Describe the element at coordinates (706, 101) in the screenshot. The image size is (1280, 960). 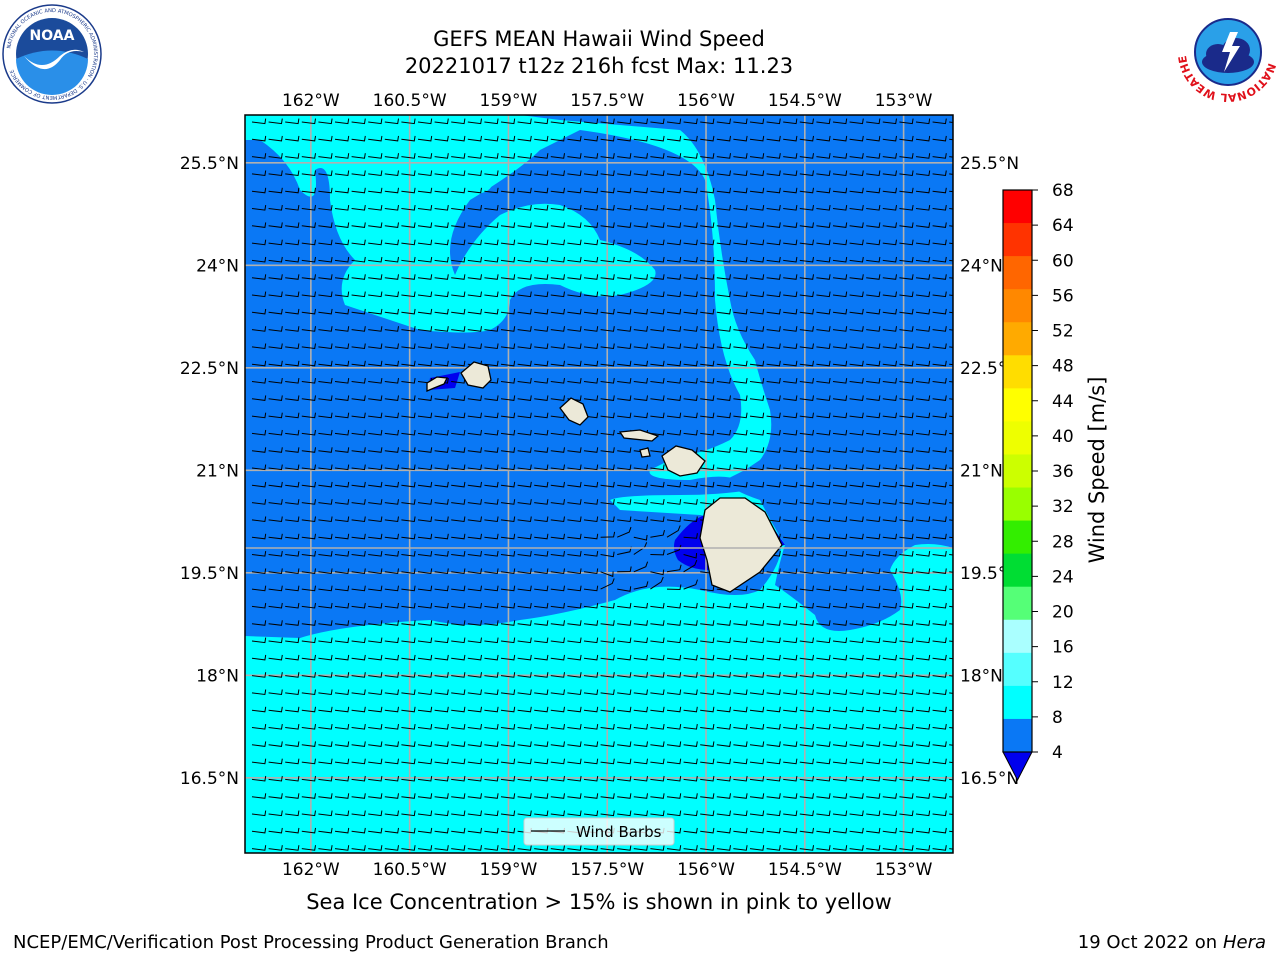
I see `lon-tick-top-4: 156°W` at that location.